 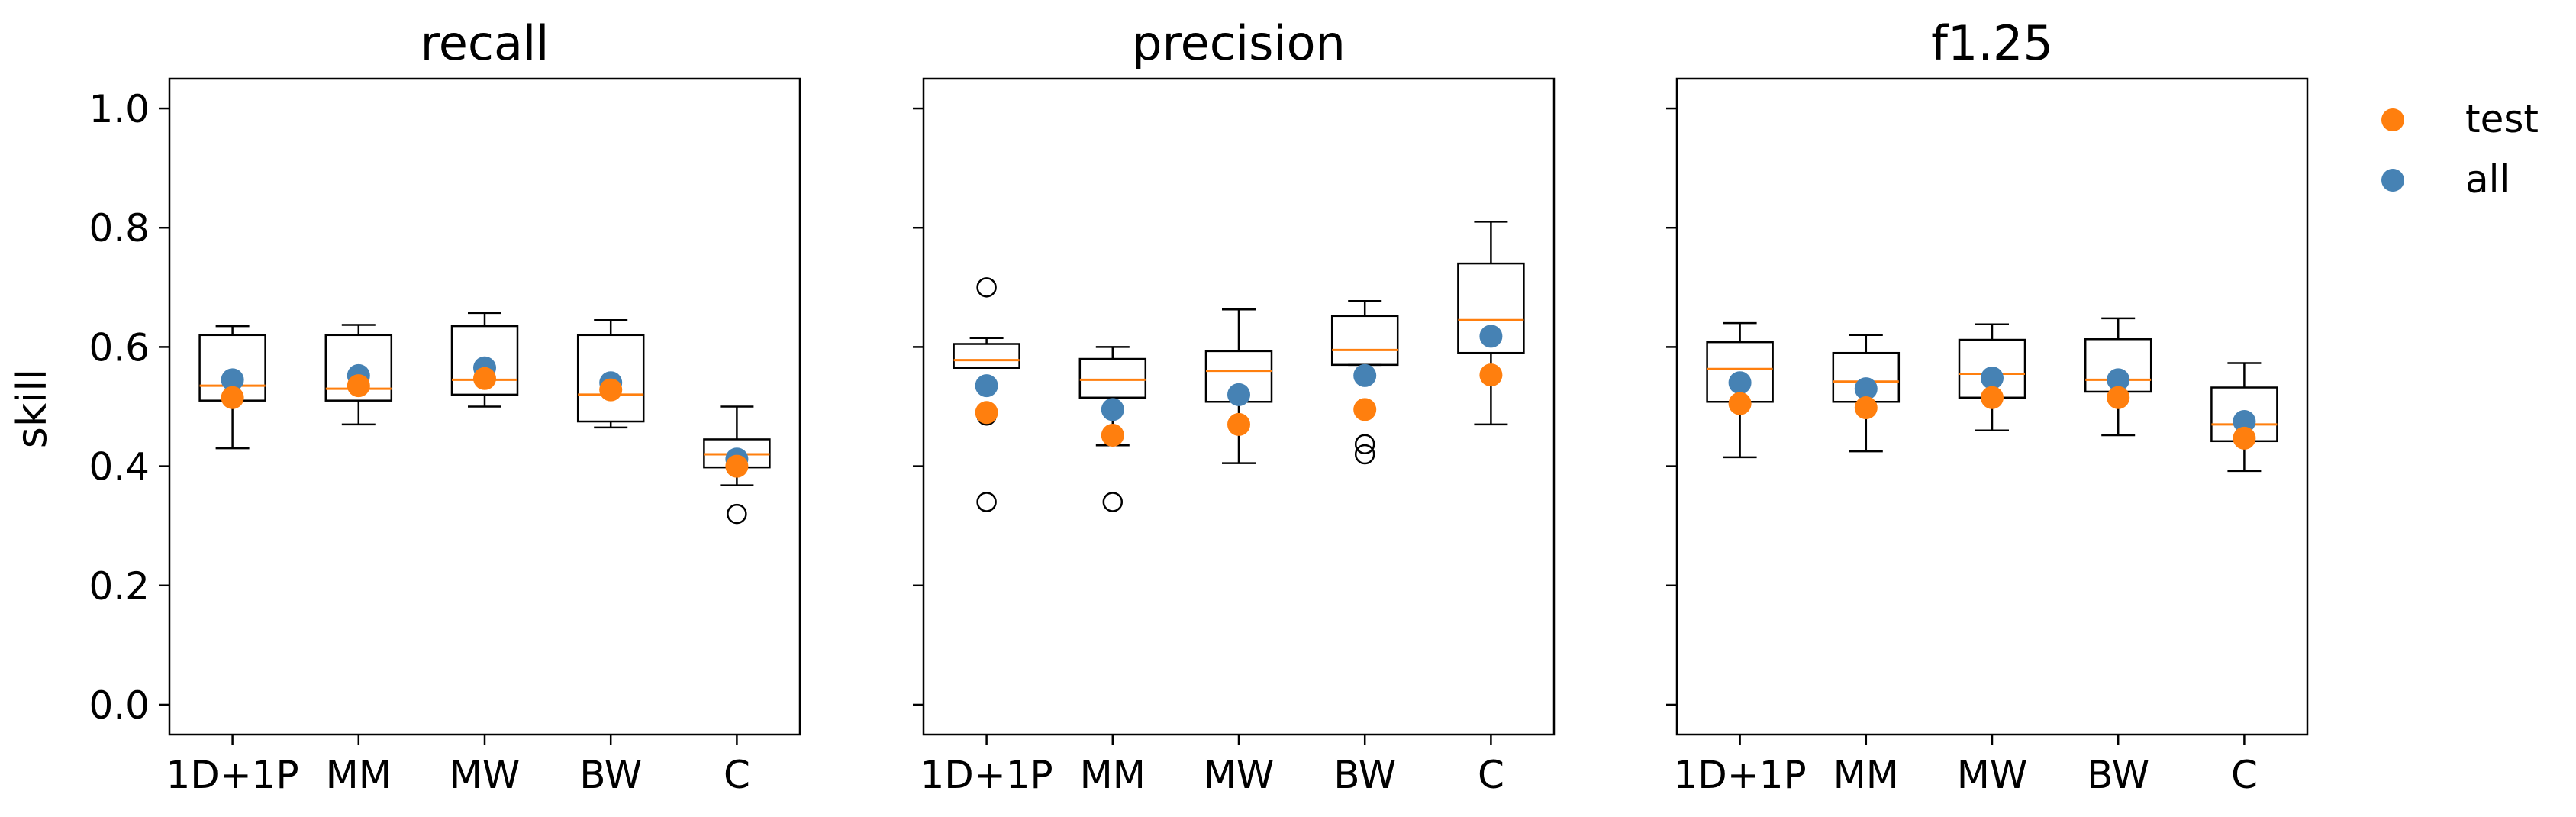 What do you see at coordinates (120, 586) in the screenshot?
I see `y-tick-label: 0.2` at bounding box center [120, 586].